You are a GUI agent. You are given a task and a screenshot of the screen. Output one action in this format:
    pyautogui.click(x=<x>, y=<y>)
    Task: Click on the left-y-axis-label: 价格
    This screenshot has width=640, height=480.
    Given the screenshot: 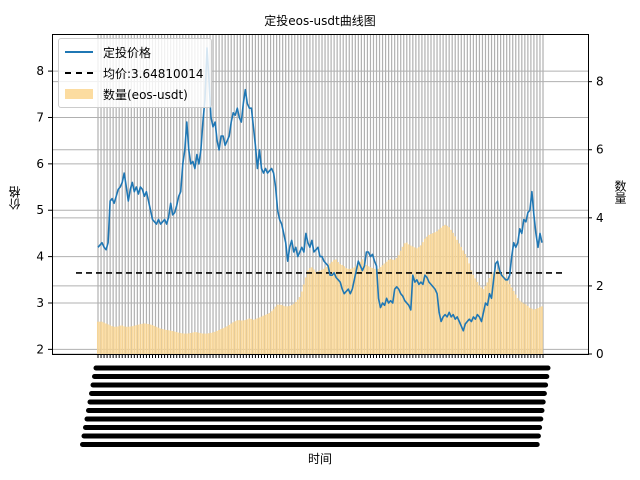 What is the action you would take?
    pyautogui.click(x=15, y=198)
    